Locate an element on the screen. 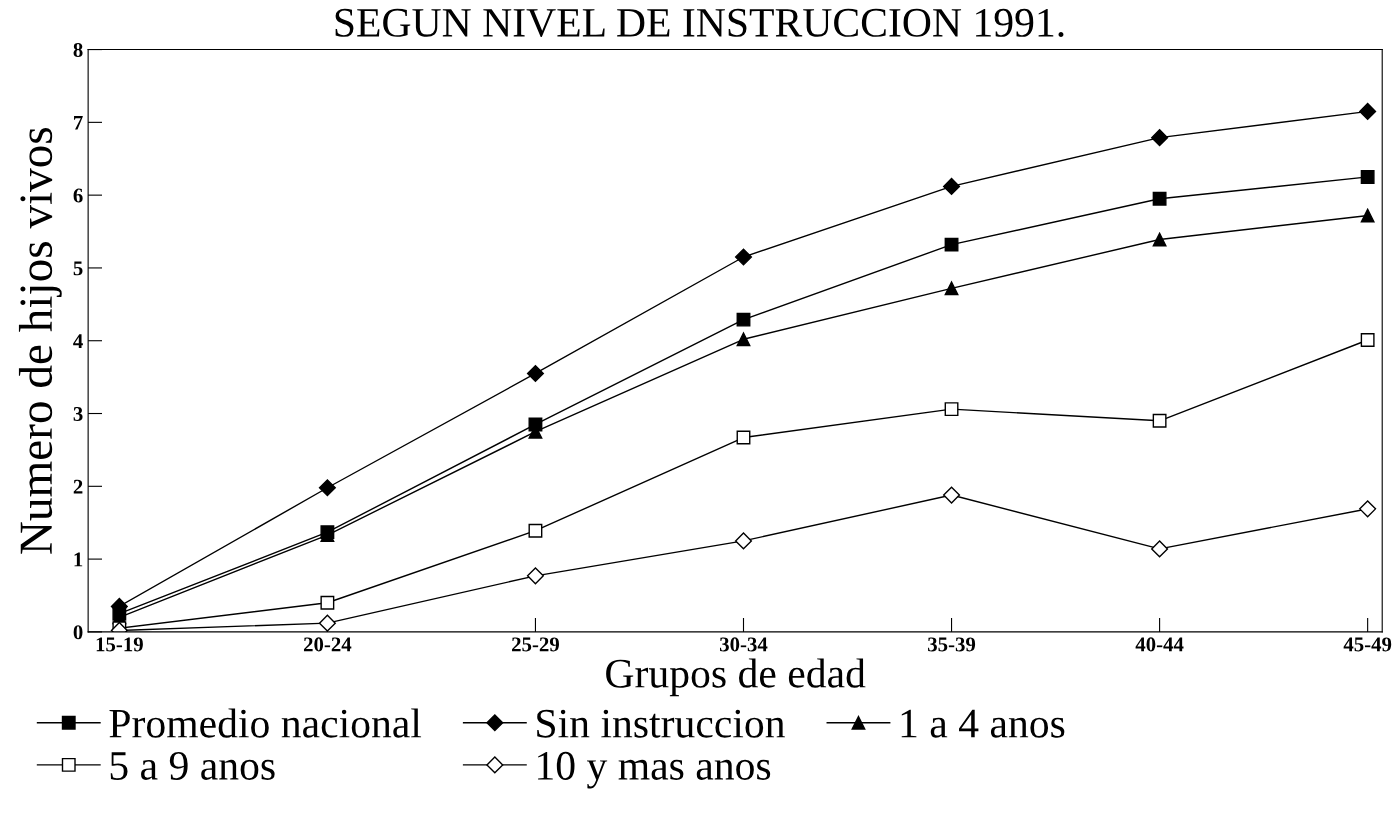 The image size is (1399, 826). y-tick-label: 2 is located at coordinates (78, 486).